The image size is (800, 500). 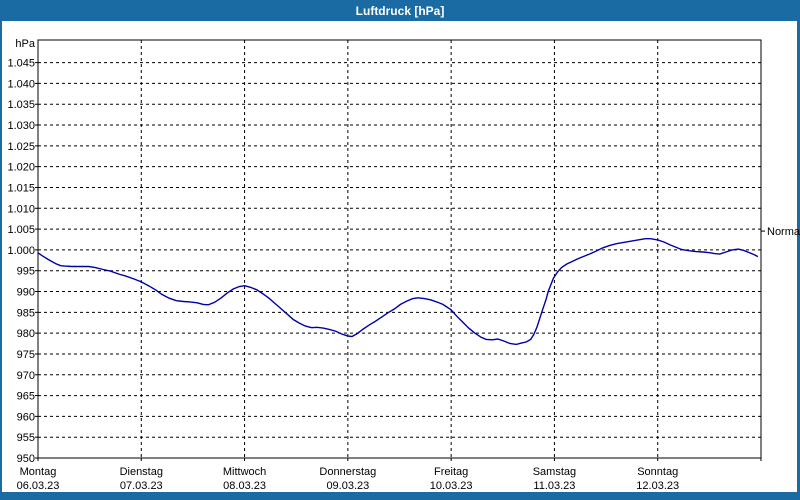 What do you see at coordinates (26, 272) in the screenshot?
I see `y-tick-label: 995` at bounding box center [26, 272].